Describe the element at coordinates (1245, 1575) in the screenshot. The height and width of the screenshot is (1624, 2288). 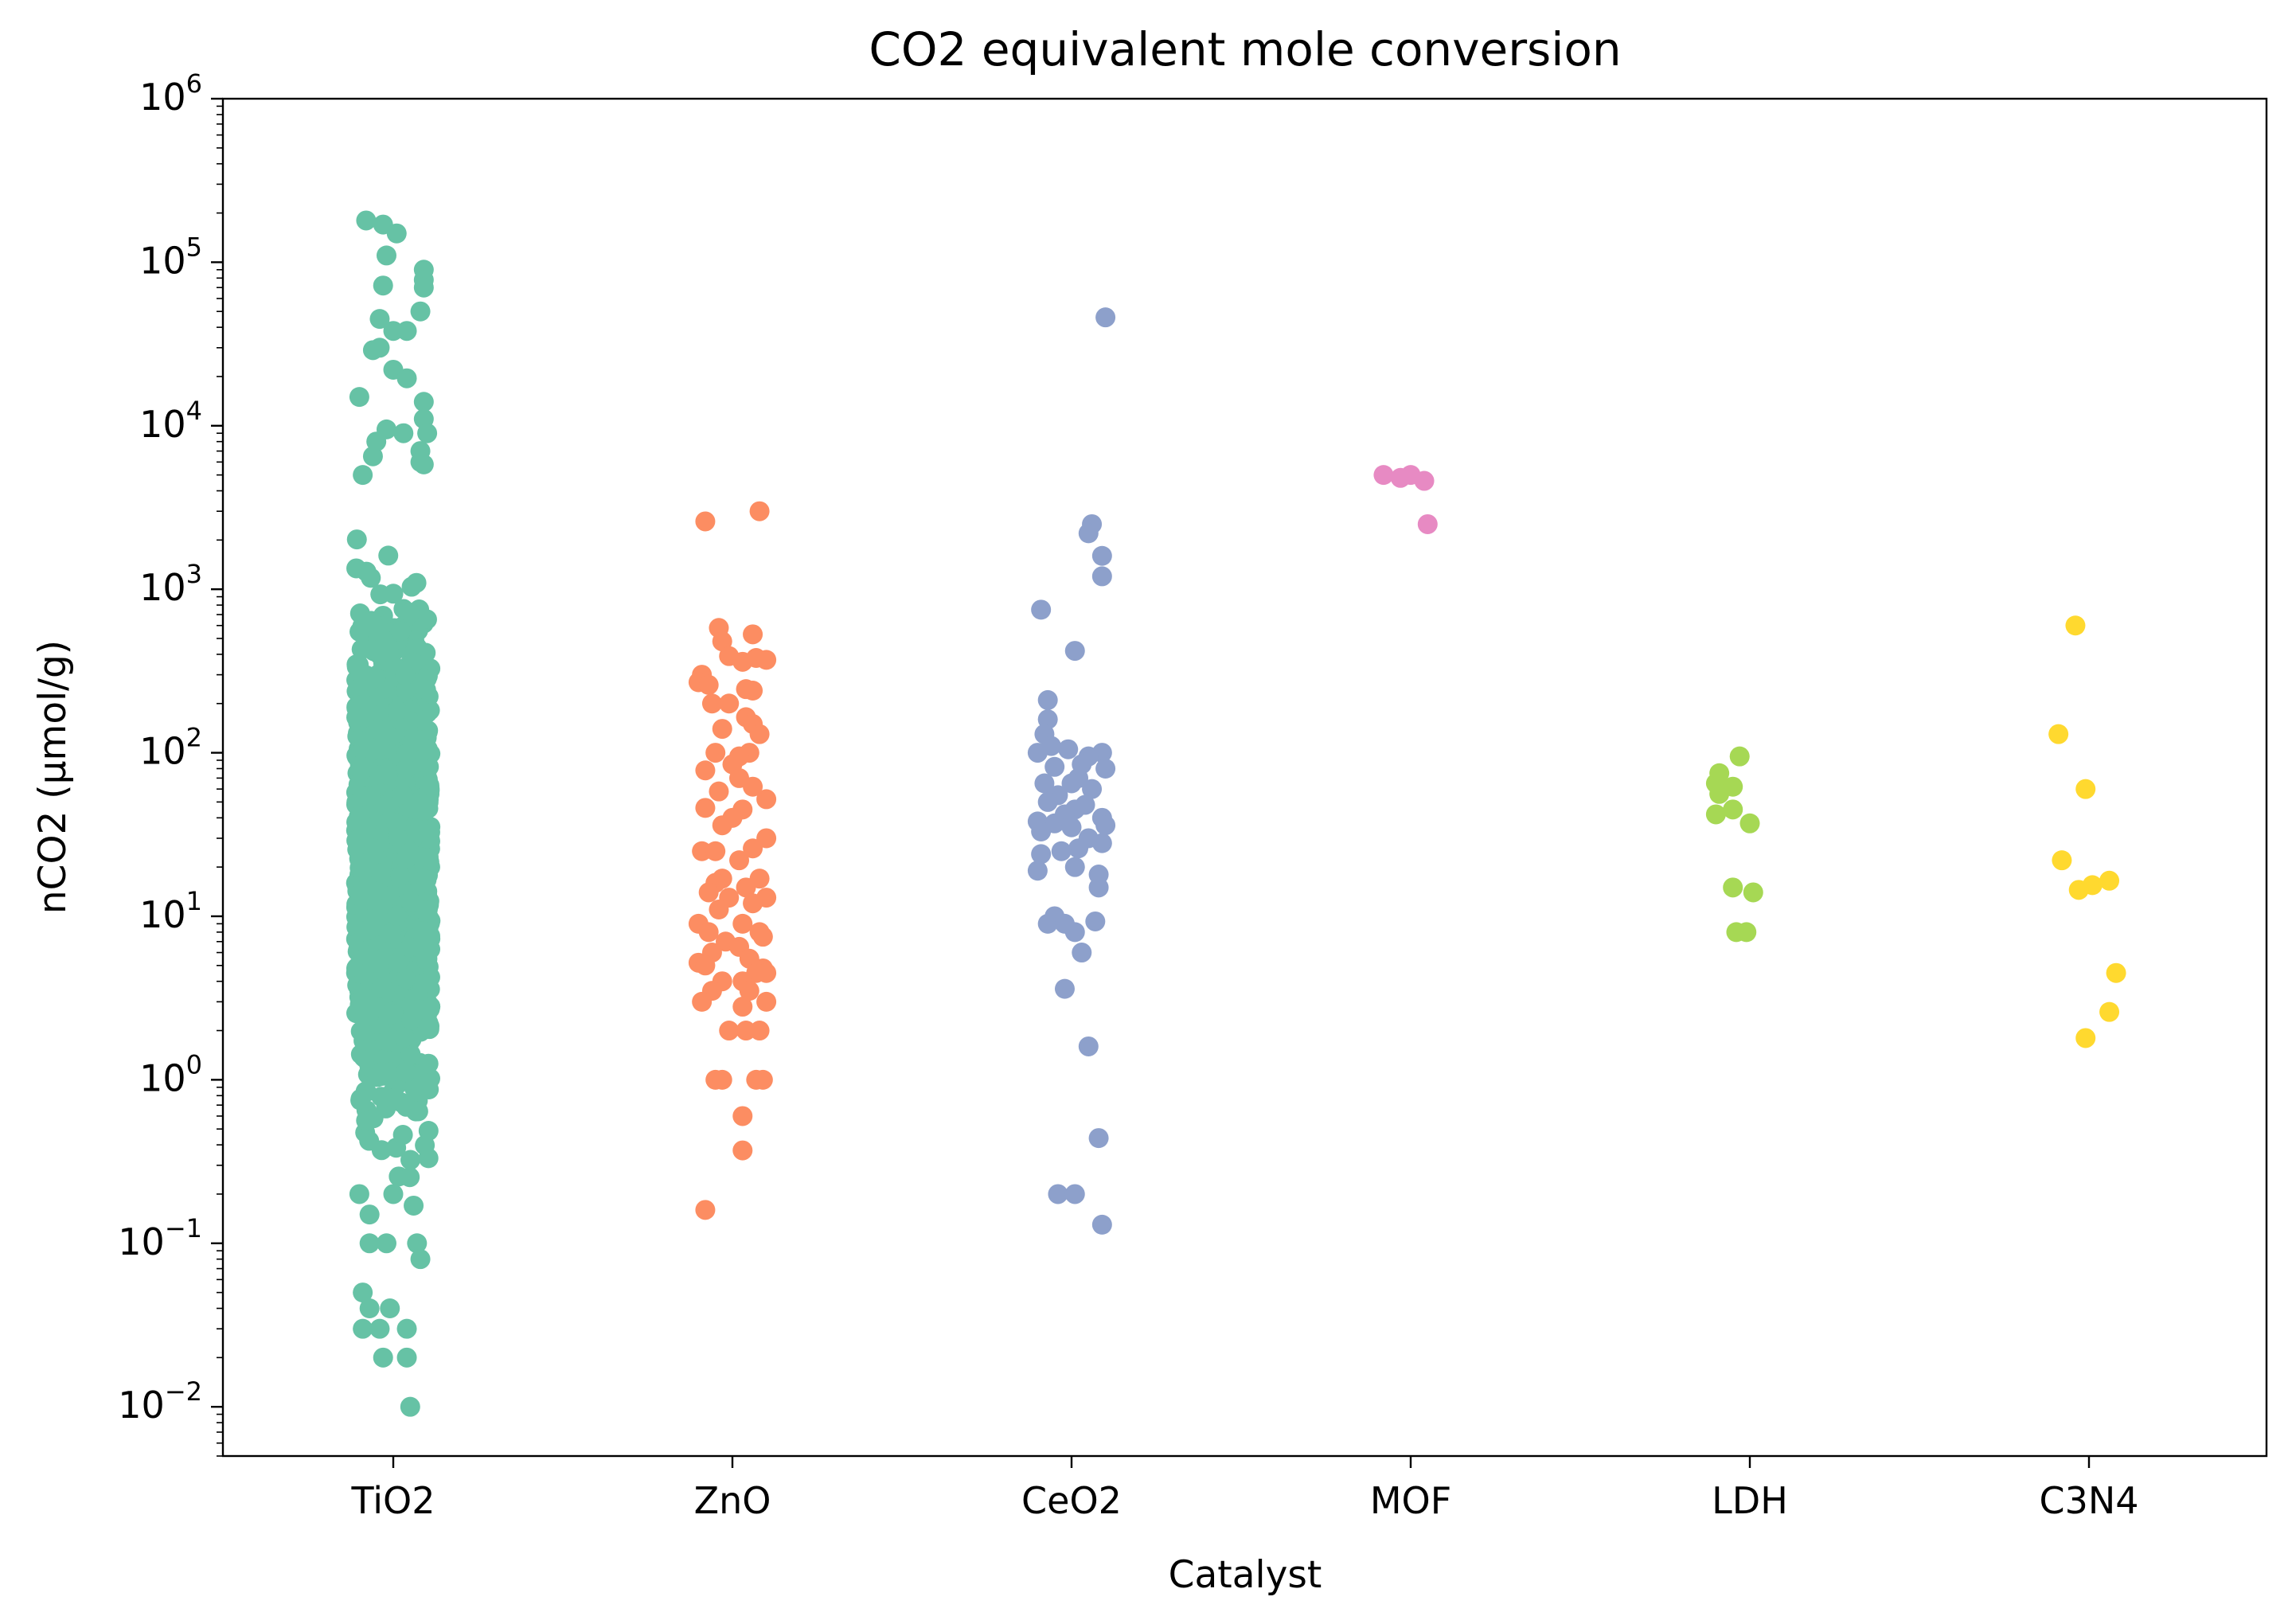
I see `x-axis-label: Catalyst` at that location.